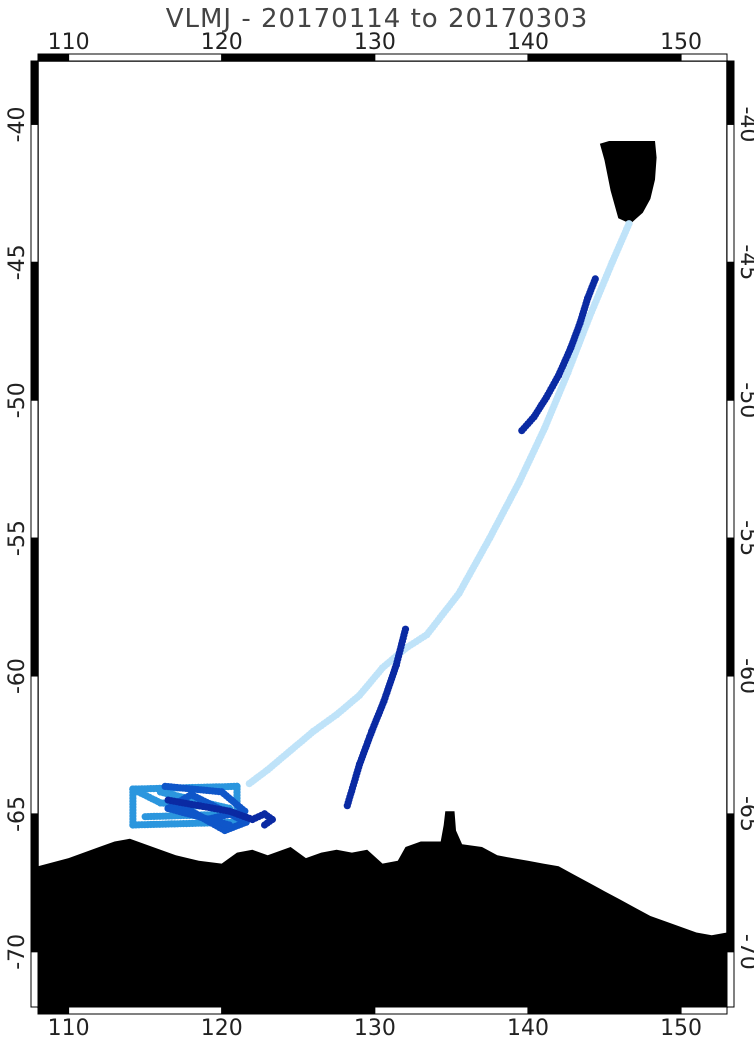 The image size is (754, 1037). What do you see at coordinates (744, 676) in the screenshot?
I see `lat-tick-label-right: -60` at bounding box center [744, 676].